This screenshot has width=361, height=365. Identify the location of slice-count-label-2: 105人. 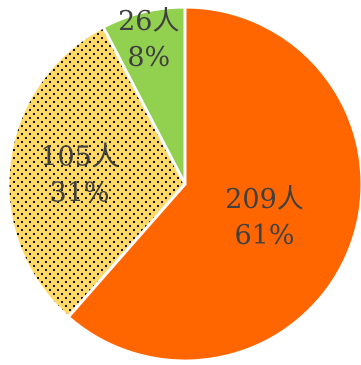
(79, 156).